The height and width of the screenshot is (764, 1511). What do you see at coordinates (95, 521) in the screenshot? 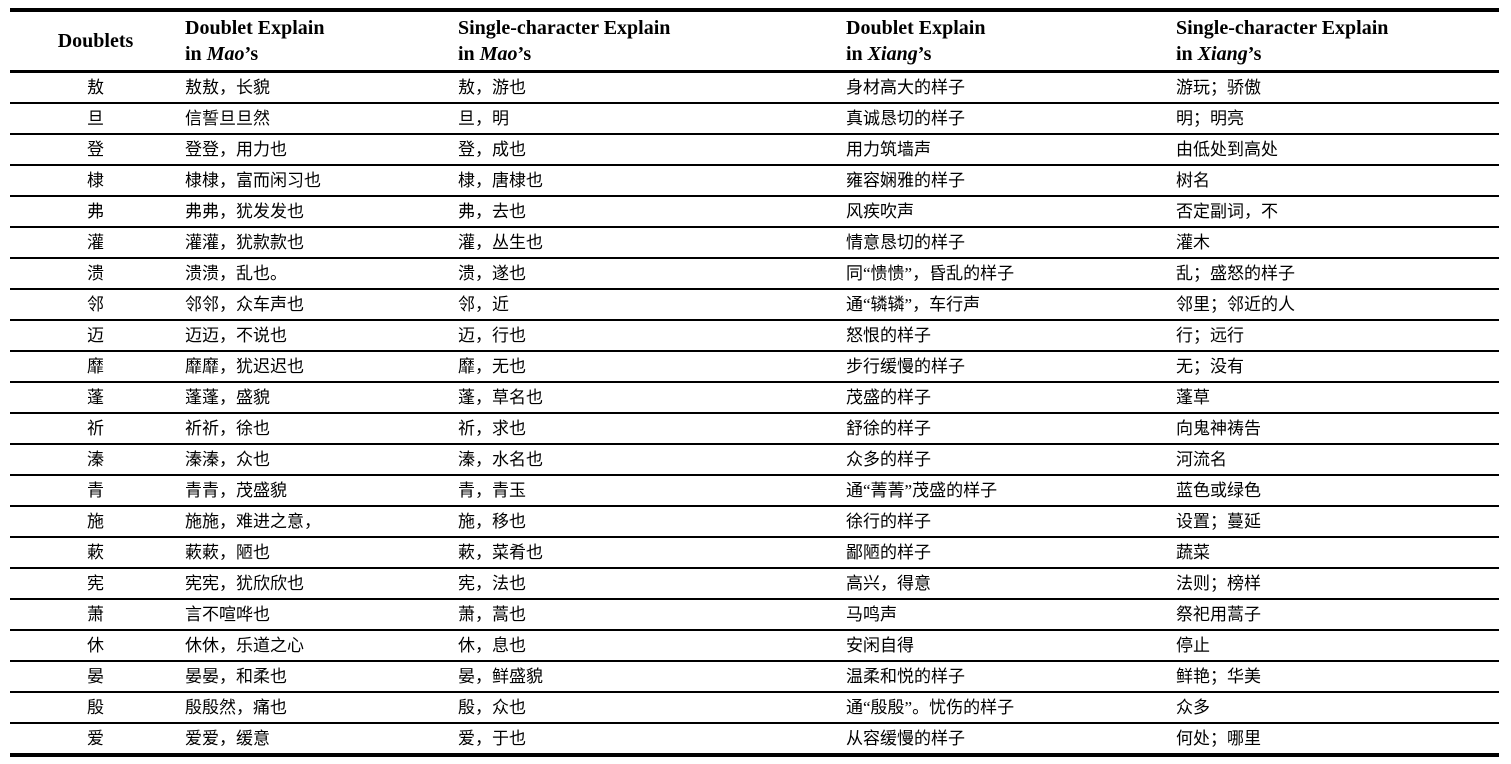
I see `cell-doublet: 施` at bounding box center [95, 521].